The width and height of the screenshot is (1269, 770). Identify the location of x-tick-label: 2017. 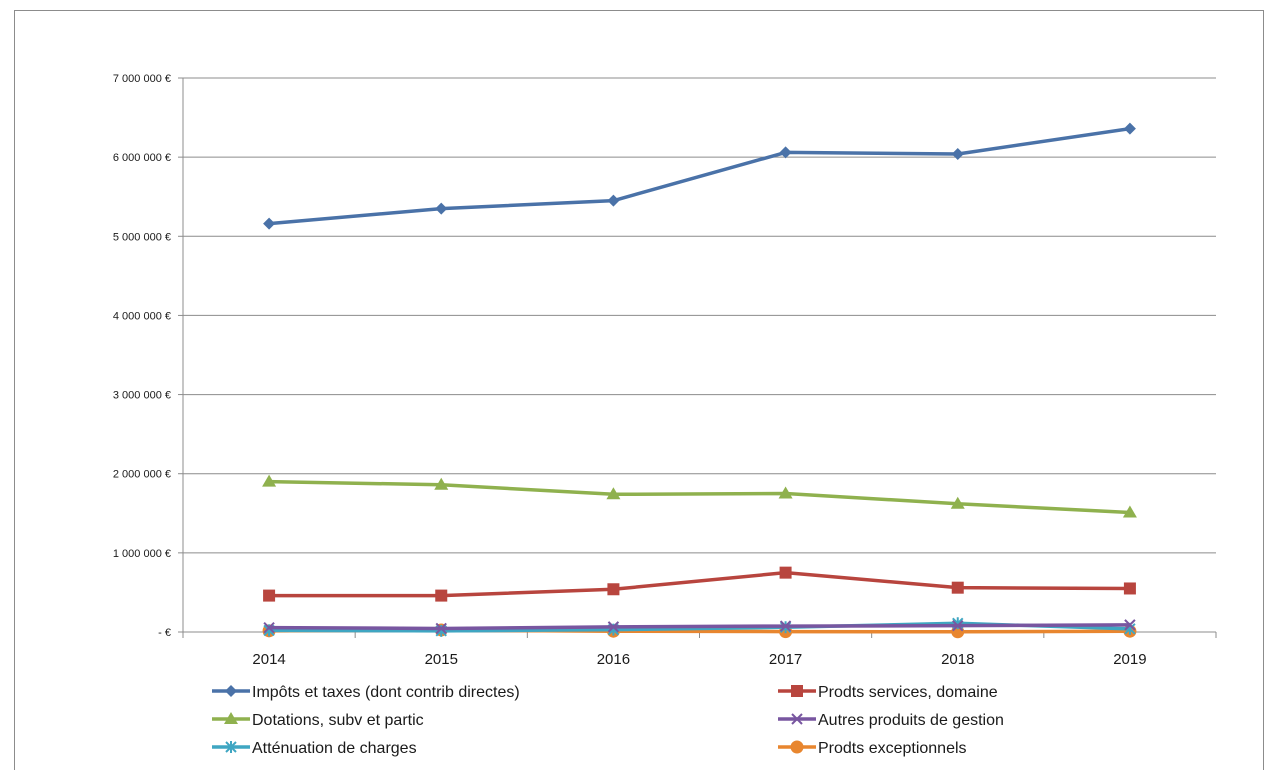
(785, 659).